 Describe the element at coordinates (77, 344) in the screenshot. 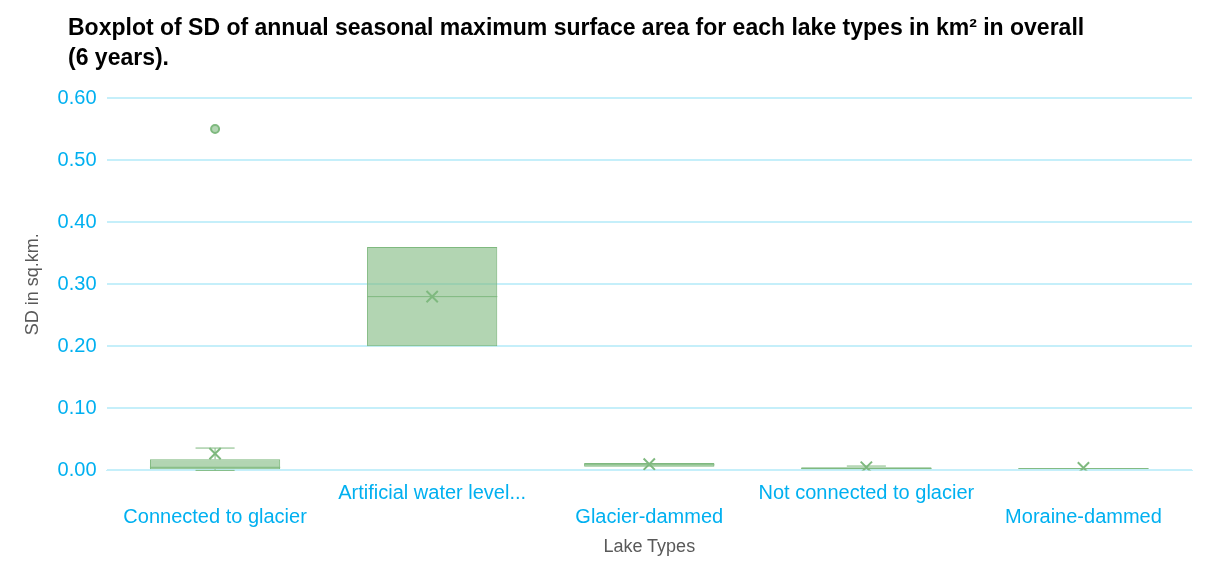

I see `y-tick-label: 0.20` at that location.